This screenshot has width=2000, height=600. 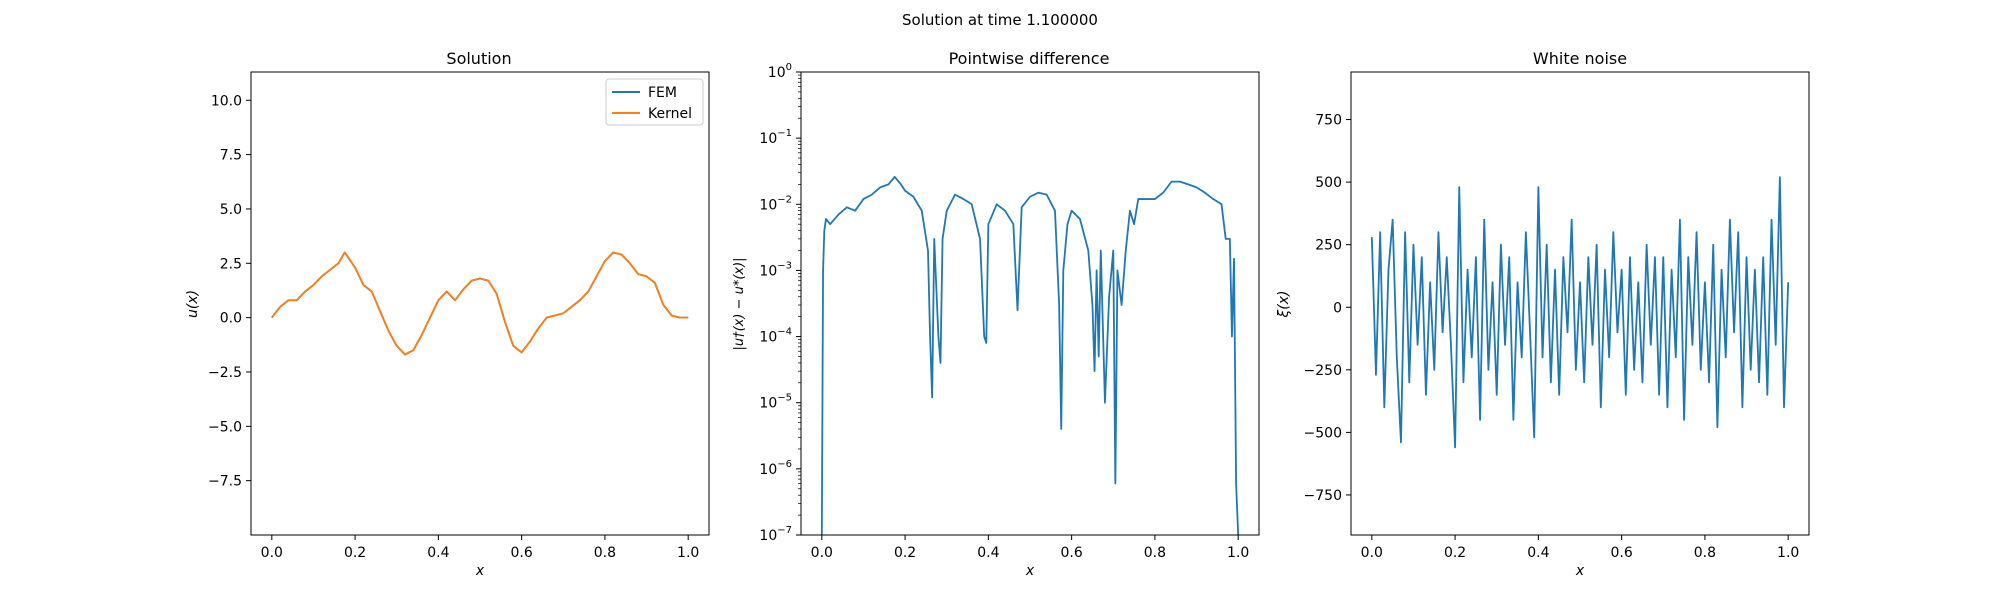 What do you see at coordinates (1337, 308) in the screenshot?
I see `y-tick-label: 0` at bounding box center [1337, 308].